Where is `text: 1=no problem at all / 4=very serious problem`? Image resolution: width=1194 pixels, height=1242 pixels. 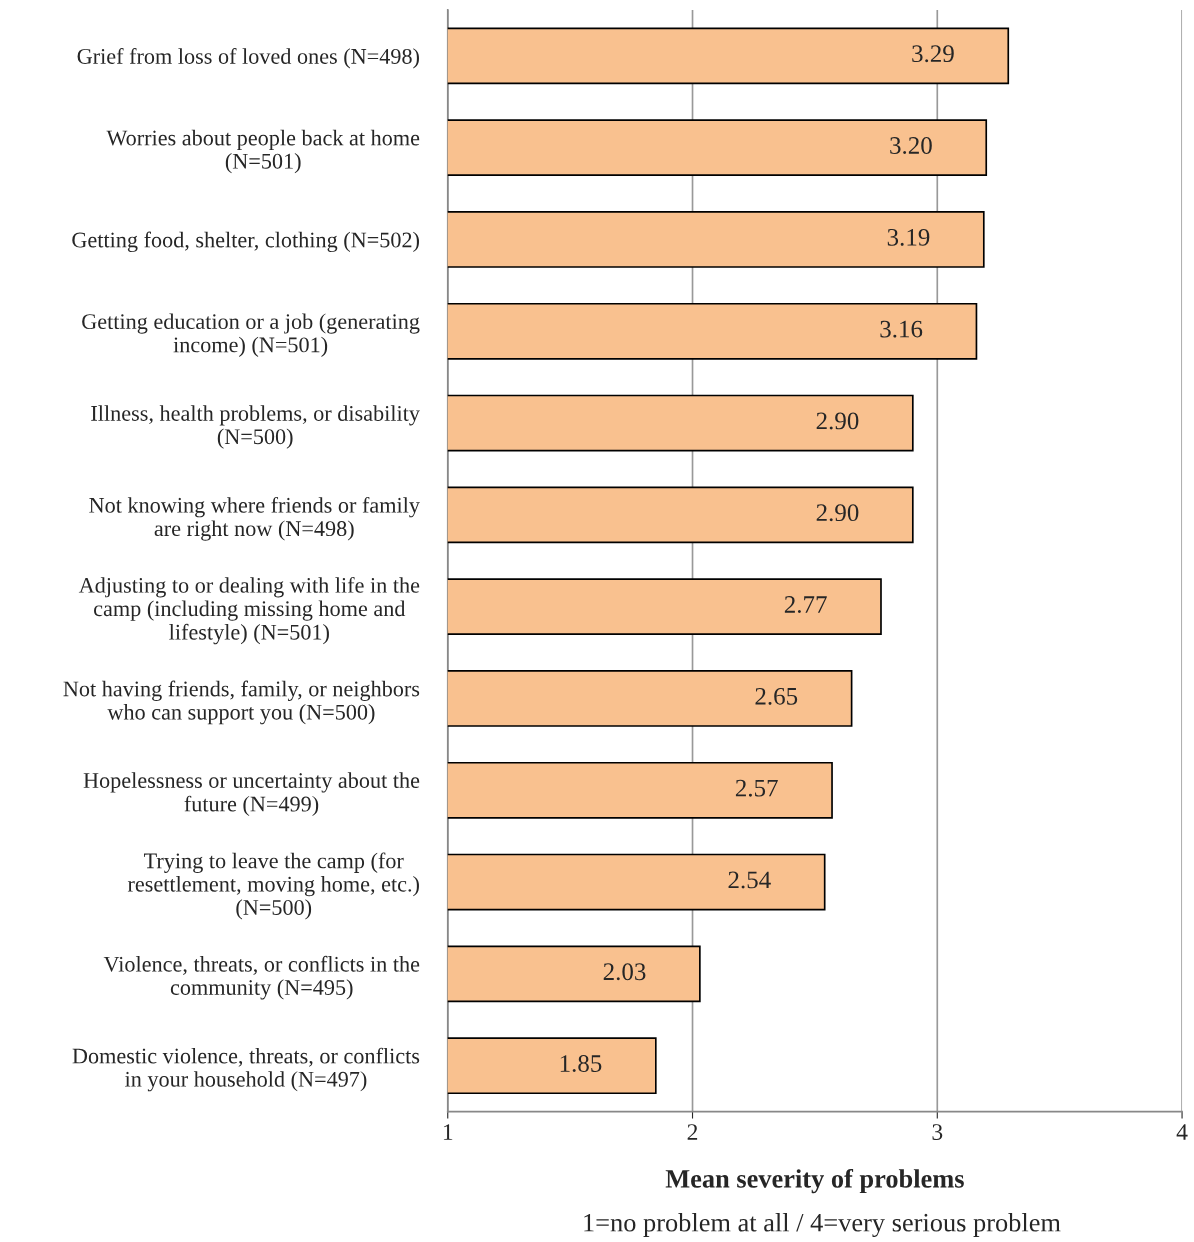
text: 1=no problem at all / 4=very serious problem is located at coordinates (822, 1225).